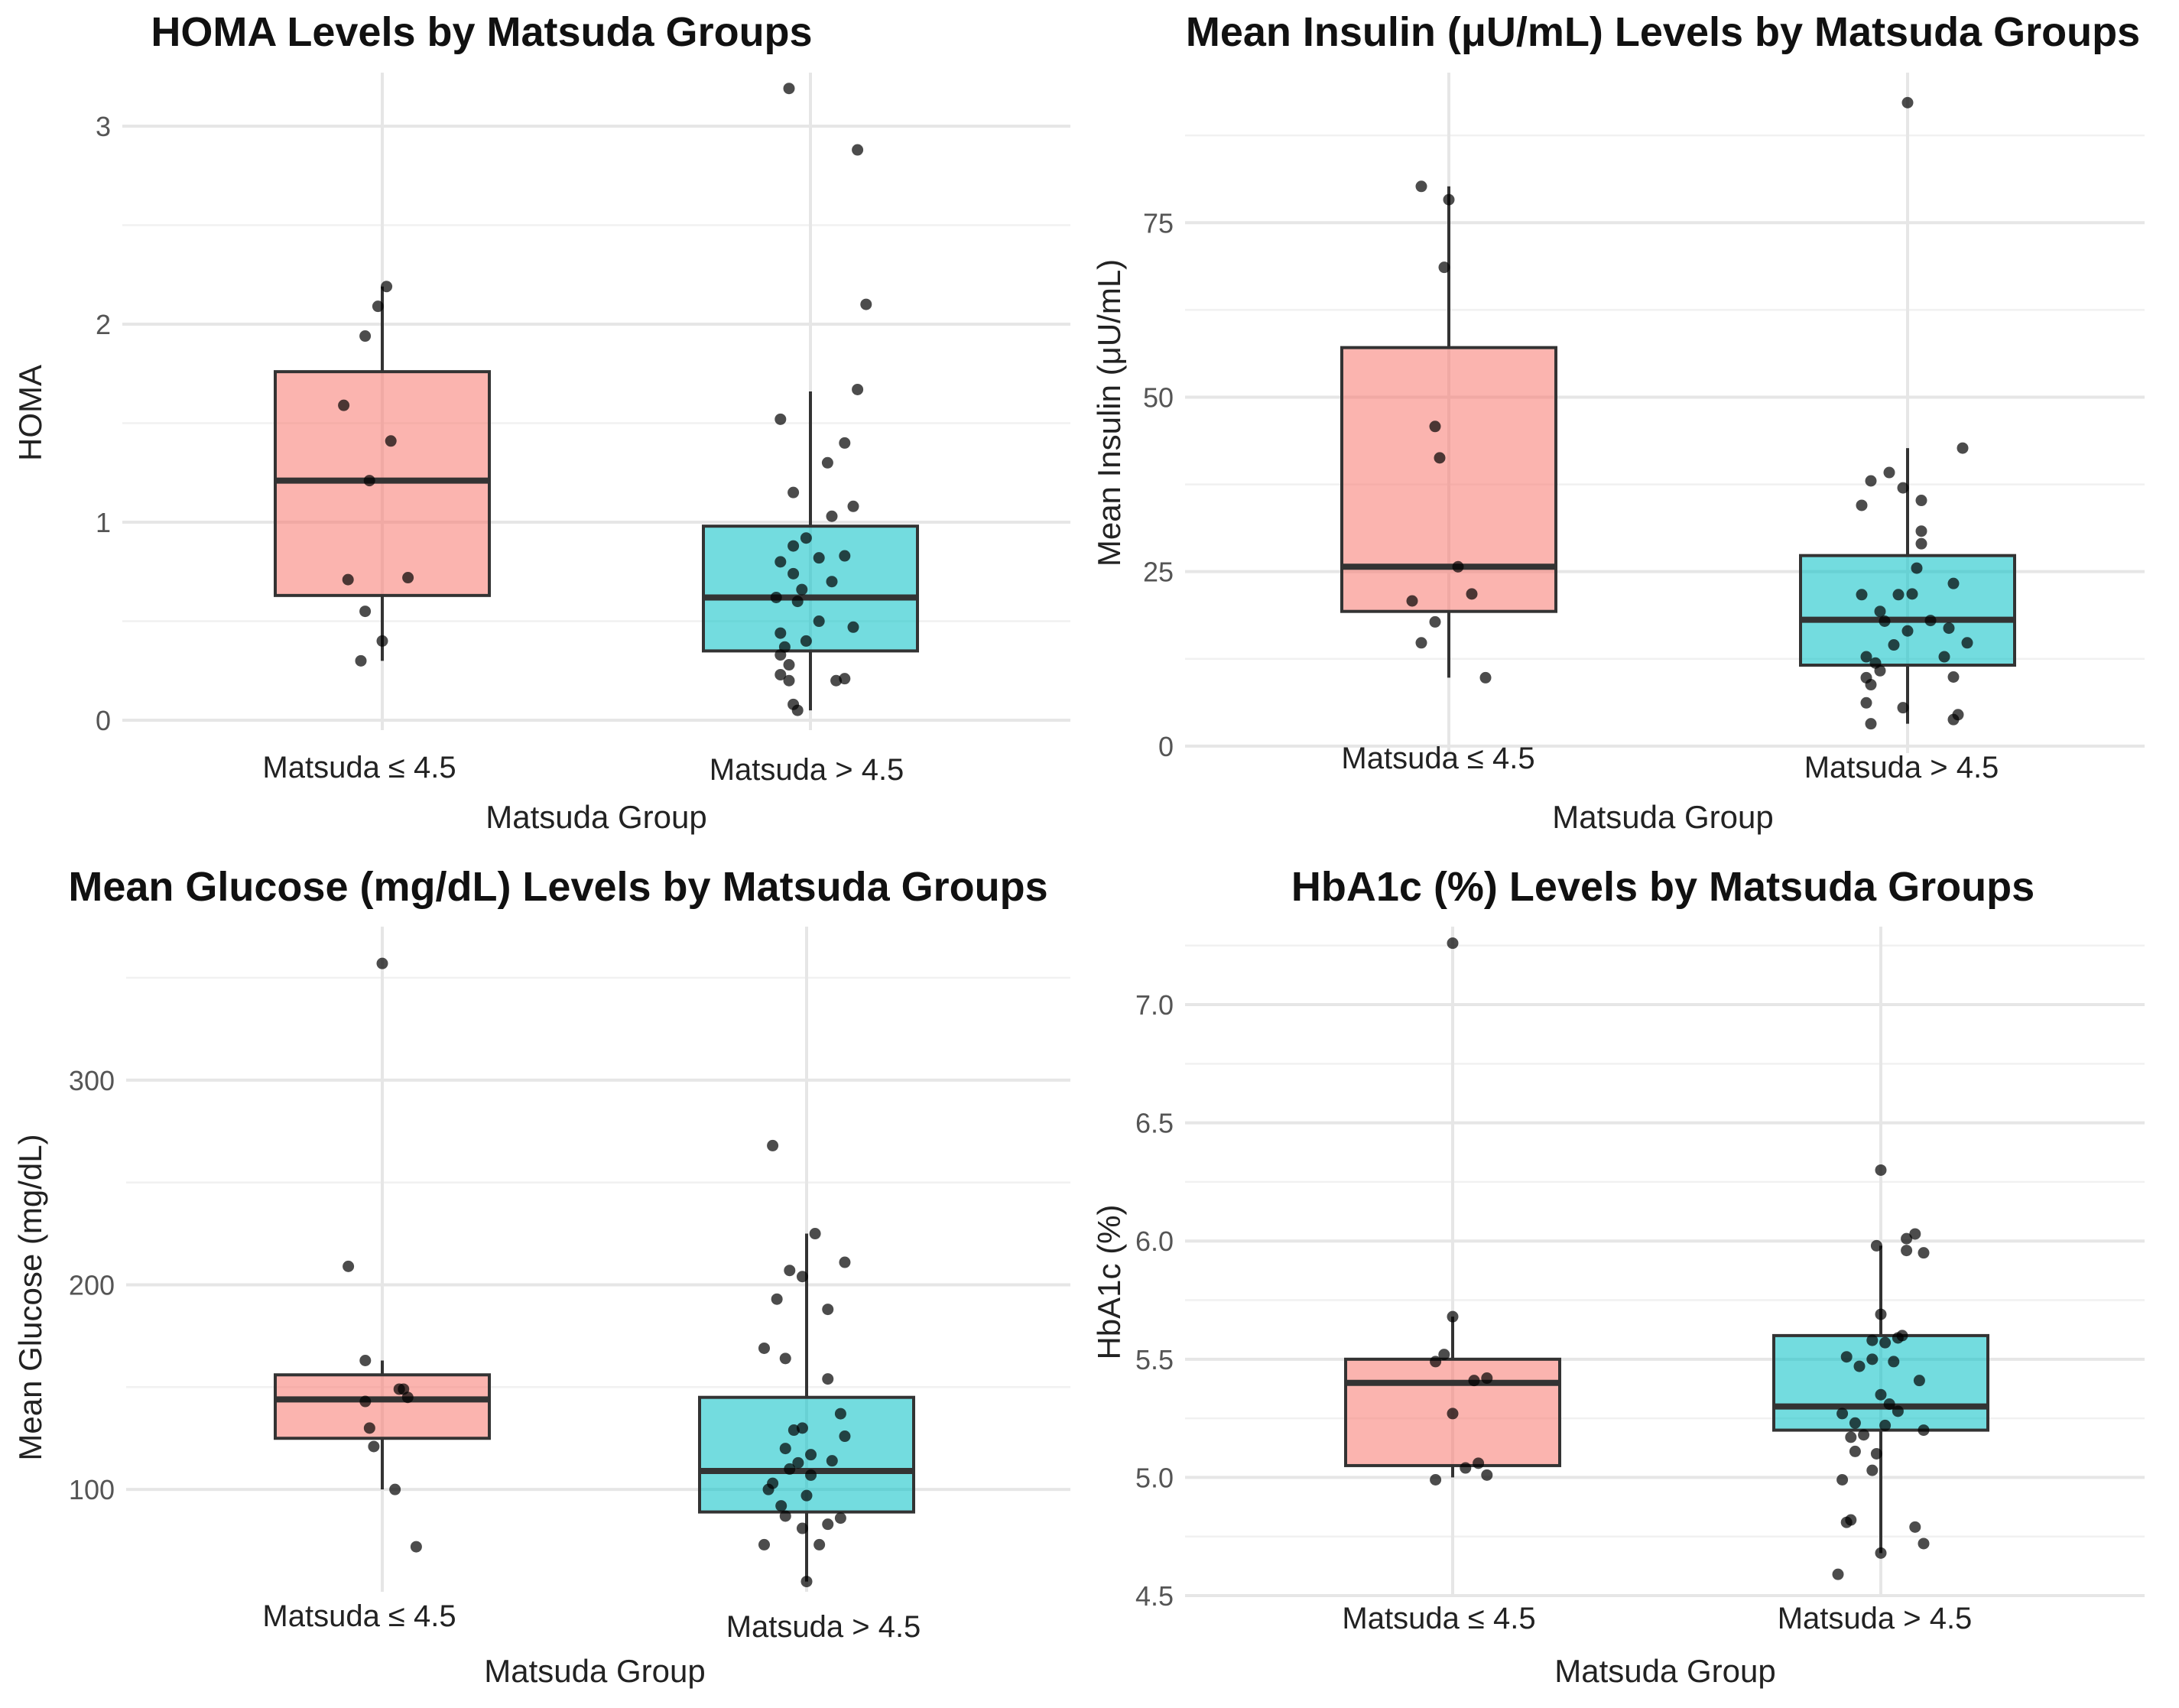  What do you see at coordinates (1158, 223) in the screenshot?
I see `y-tick-label: 75` at bounding box center [1158, 223].